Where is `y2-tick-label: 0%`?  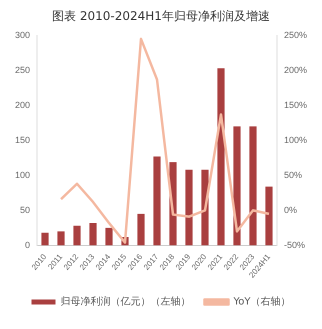
y2-tick-label: 0% is located at coordinates (290, 209).